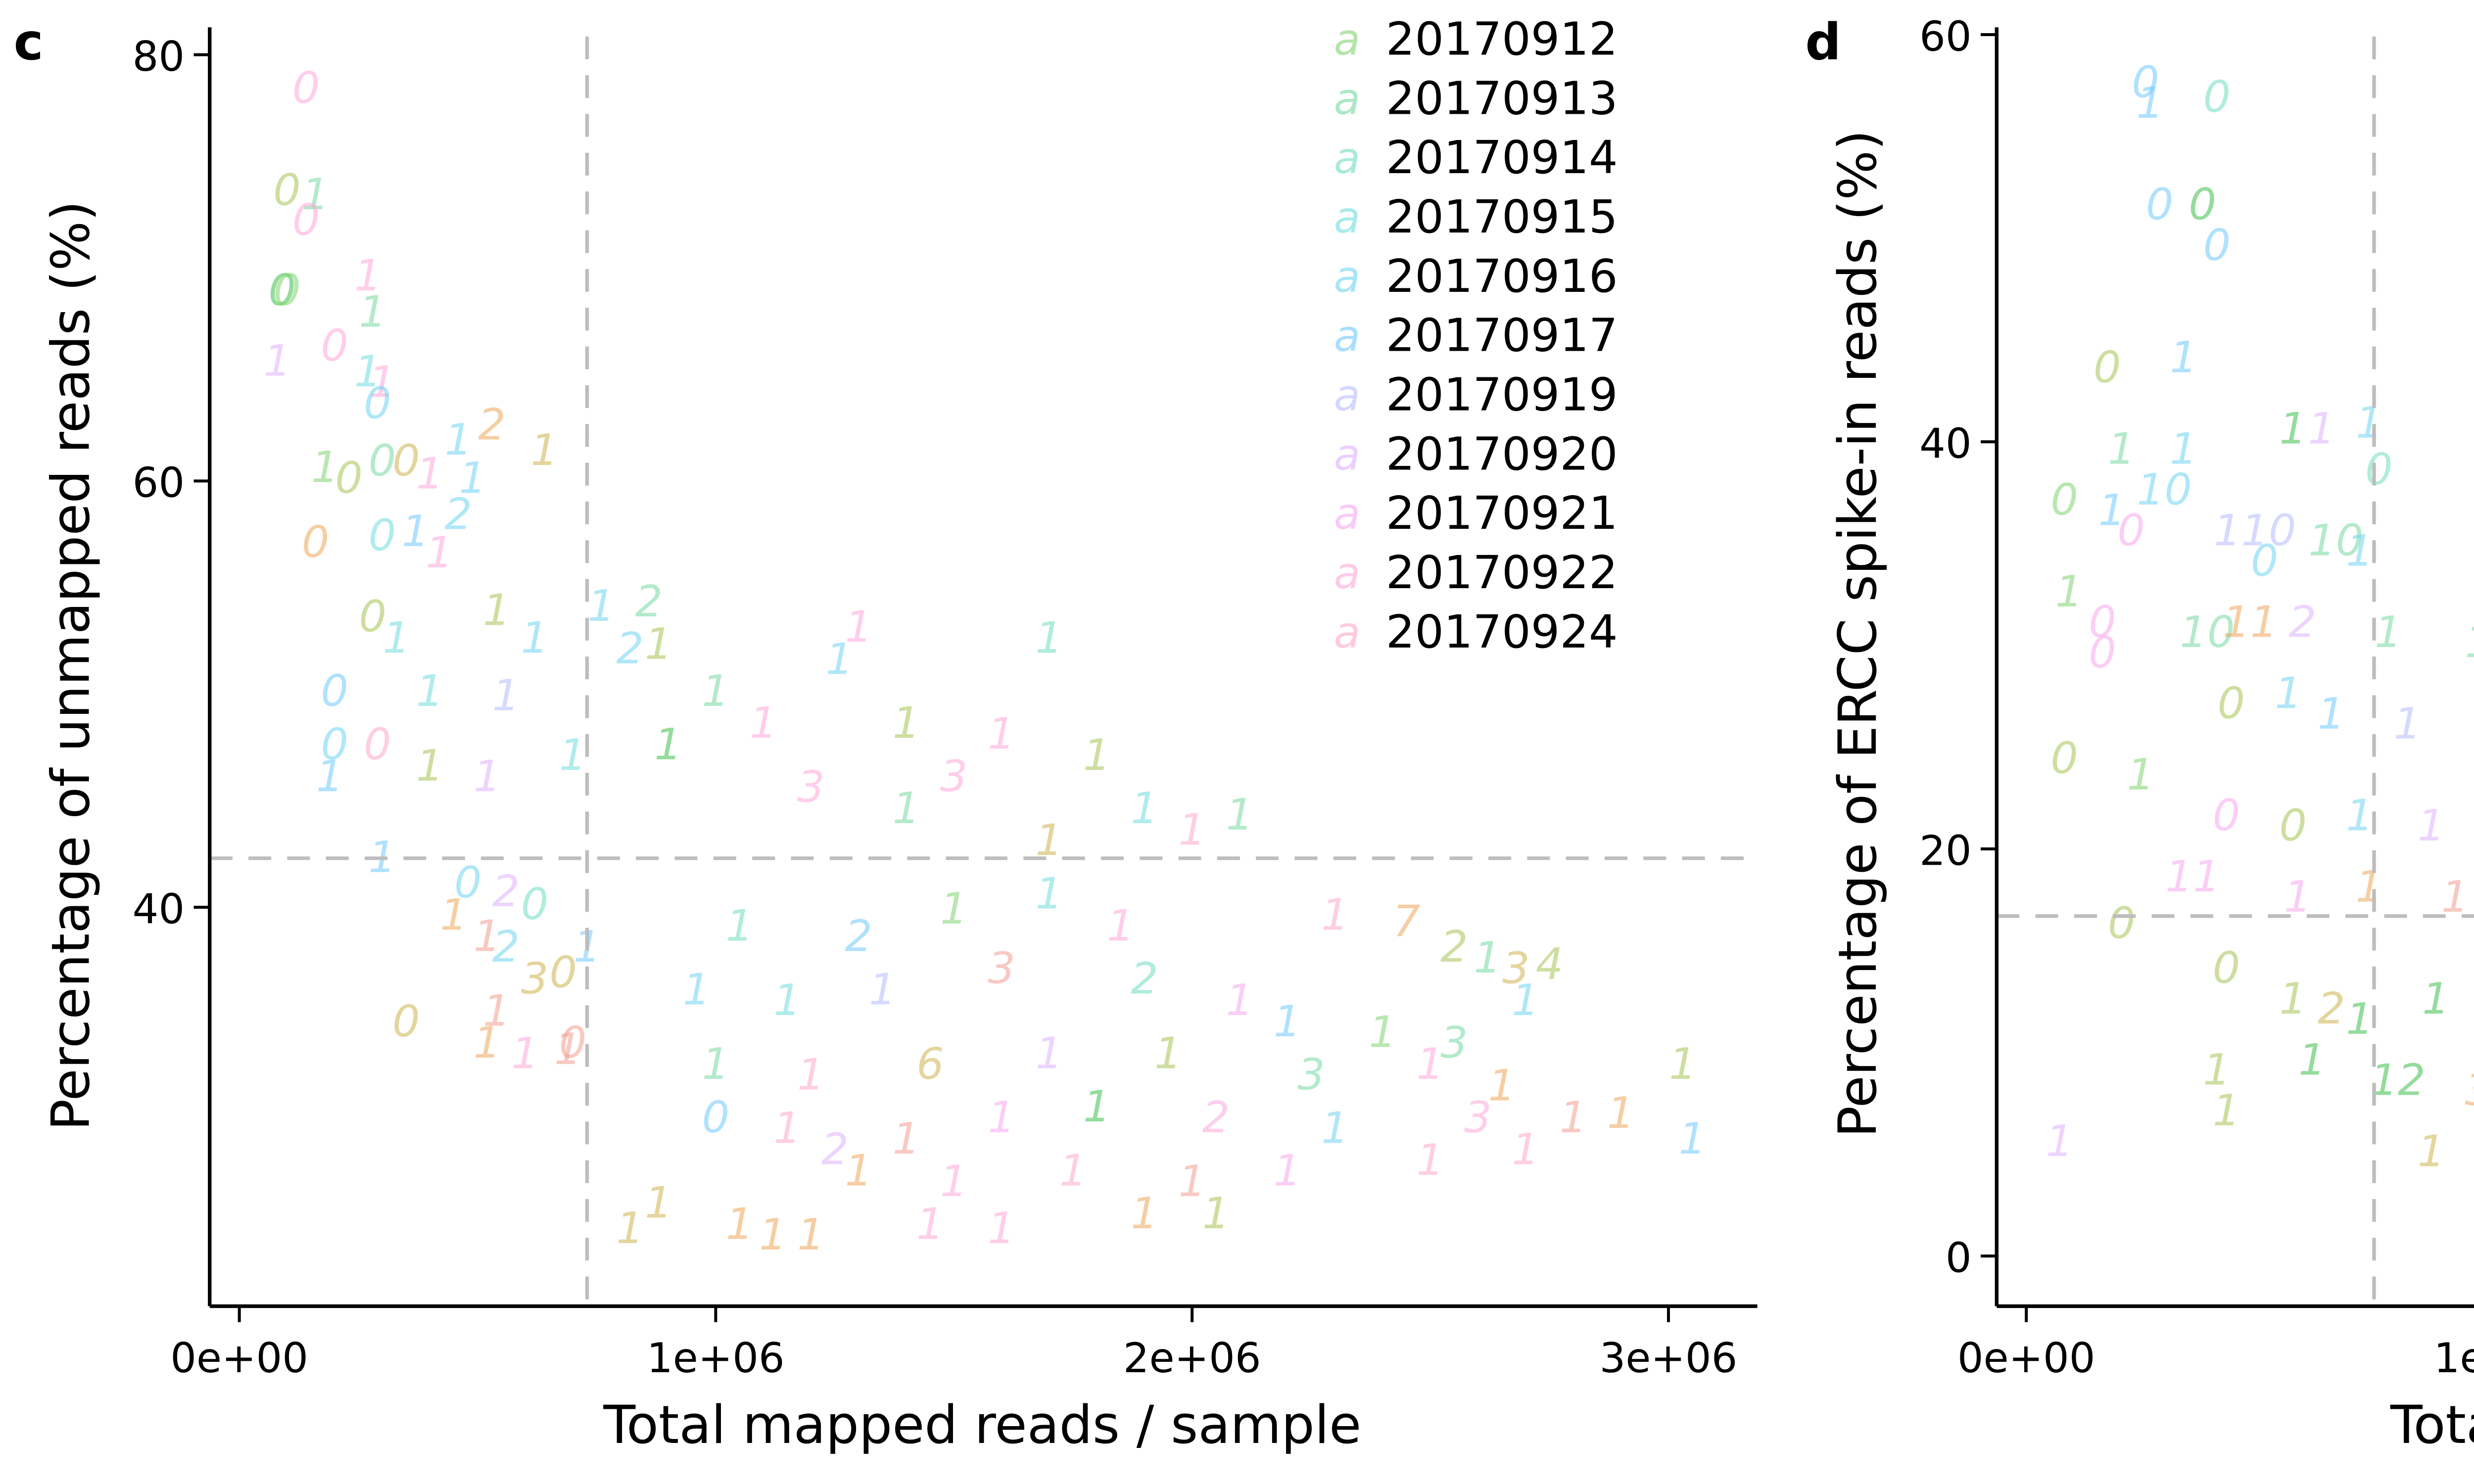 This screenshot has height=1484, width=2474. Describe the element at coordinates (2255, 530) in the screenshot. I see `data-point: 110` at that location.